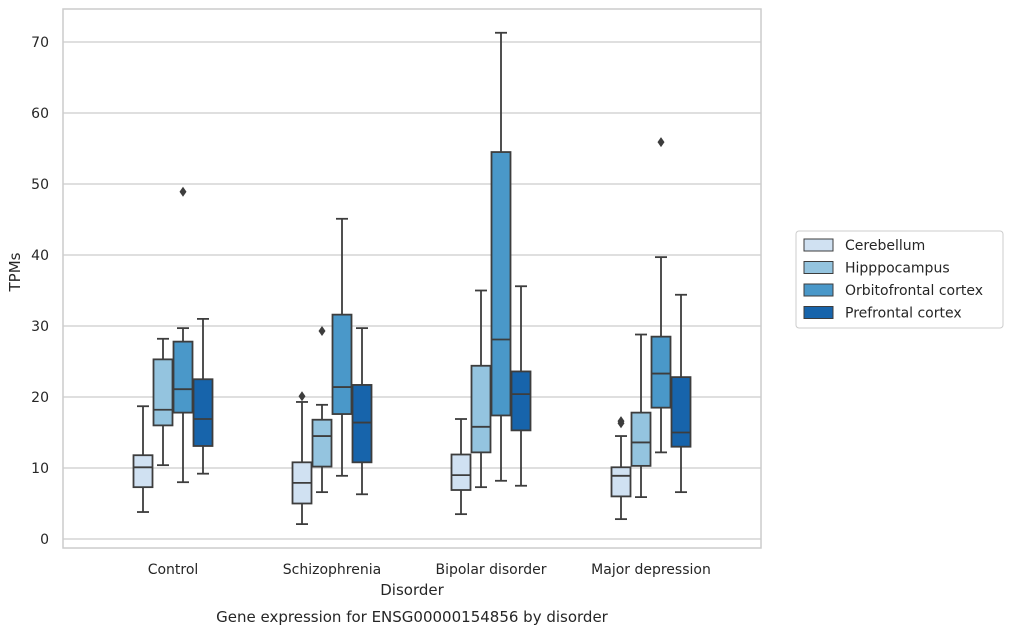 The width and height of the screenshot is (1013, 634). What do you see at coordinates (903, 314) in the screenshot?
I see `legend-label: Prefrontal cortex` at bounding box center [903, 314].